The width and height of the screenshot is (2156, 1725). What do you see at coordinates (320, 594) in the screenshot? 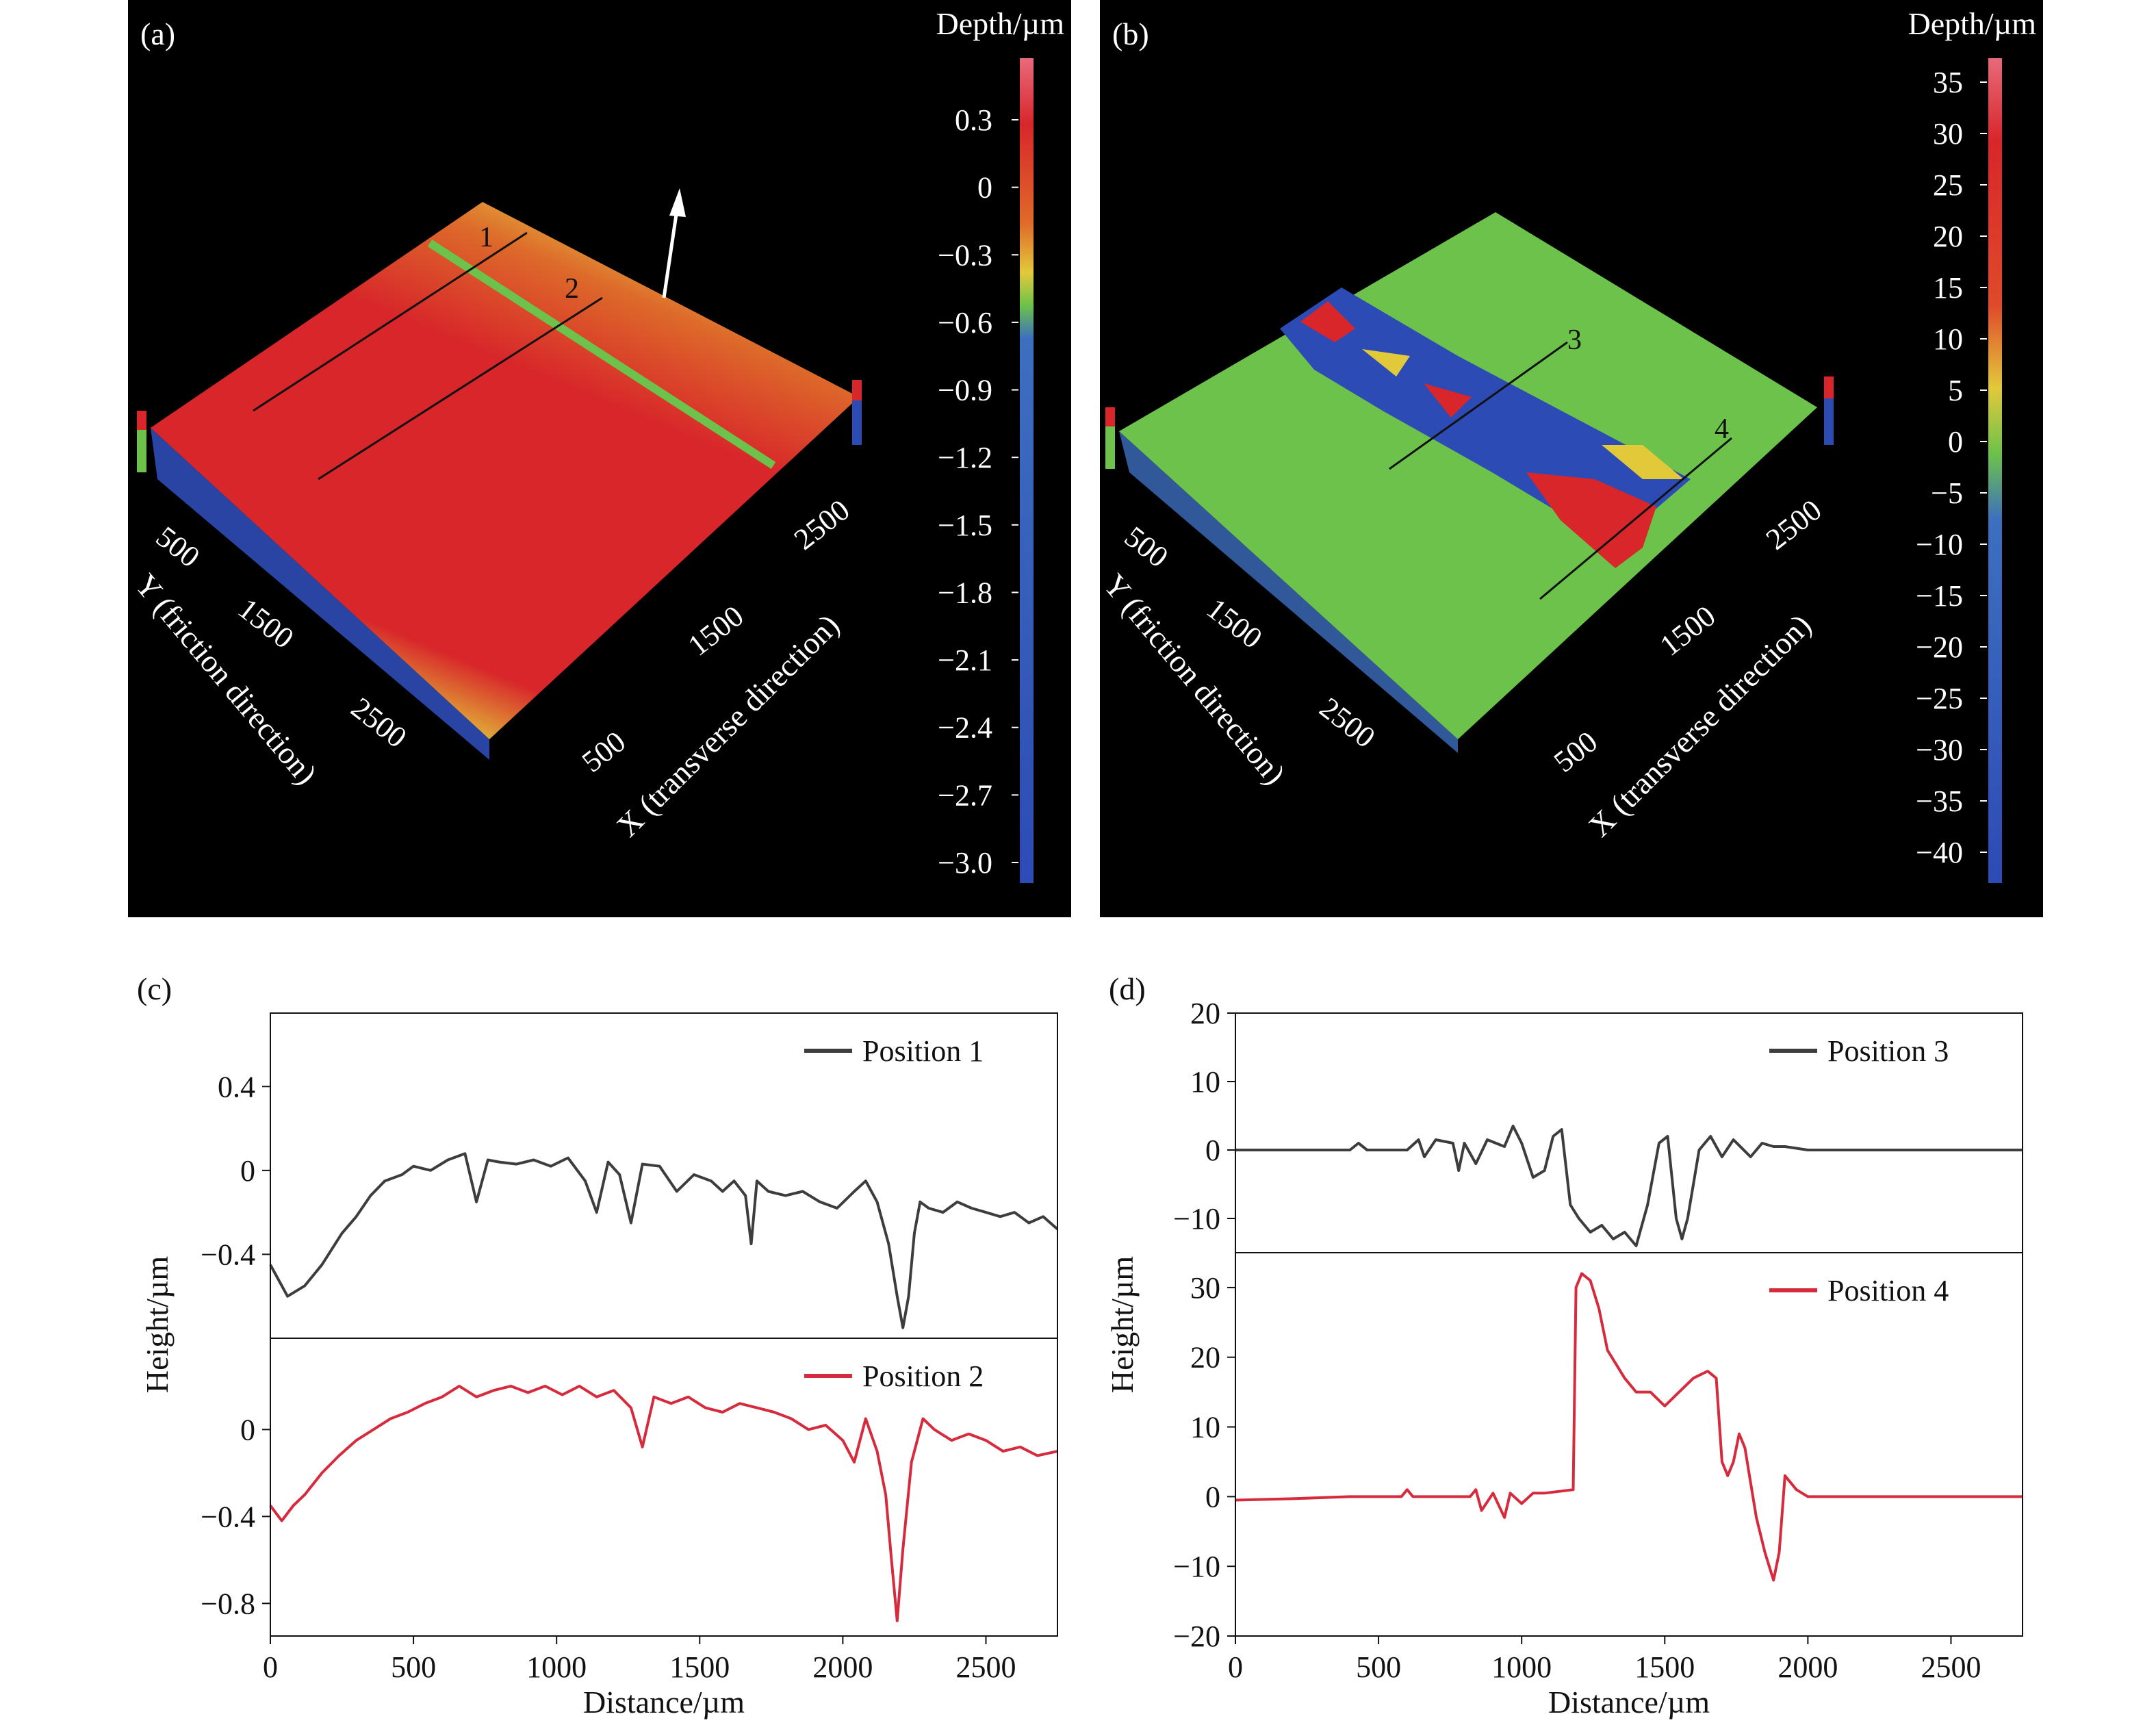
I see `panel-a-surface-edge` at bounding box center [320, 594].